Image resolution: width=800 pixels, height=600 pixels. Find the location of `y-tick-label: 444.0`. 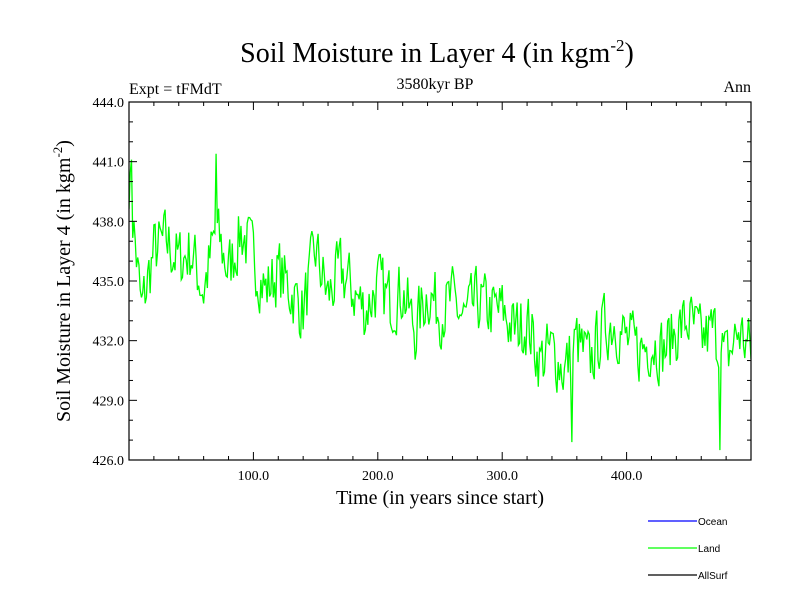

y-tick-label: 444.0 is located at coordinates (109, 103).